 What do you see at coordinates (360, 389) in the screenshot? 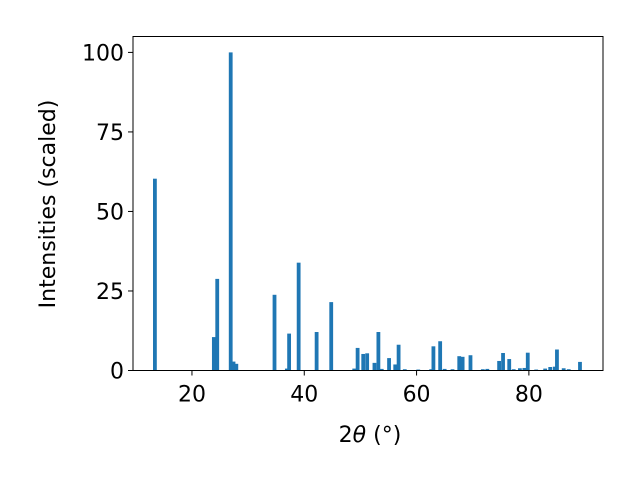
I see `x-axis-ticks: 20 40 60 80` at bounding box center [360, 389].